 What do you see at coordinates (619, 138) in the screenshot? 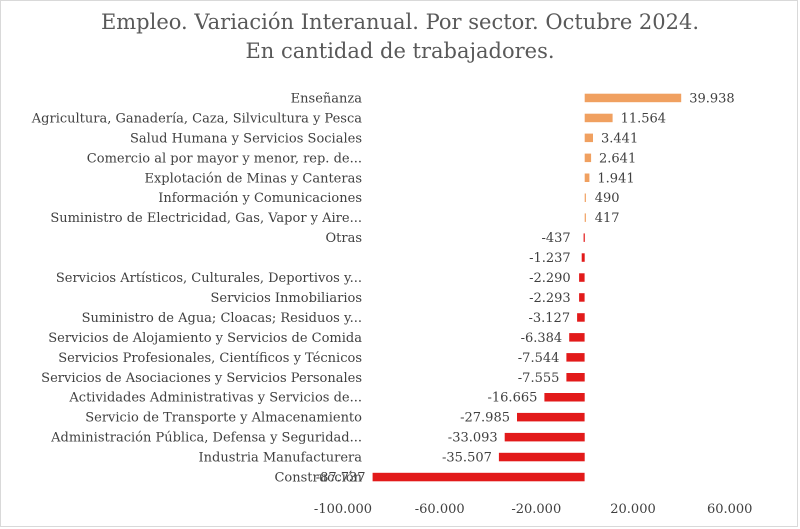
I see `data-label: 3.441` at bounding box center [619, 138].